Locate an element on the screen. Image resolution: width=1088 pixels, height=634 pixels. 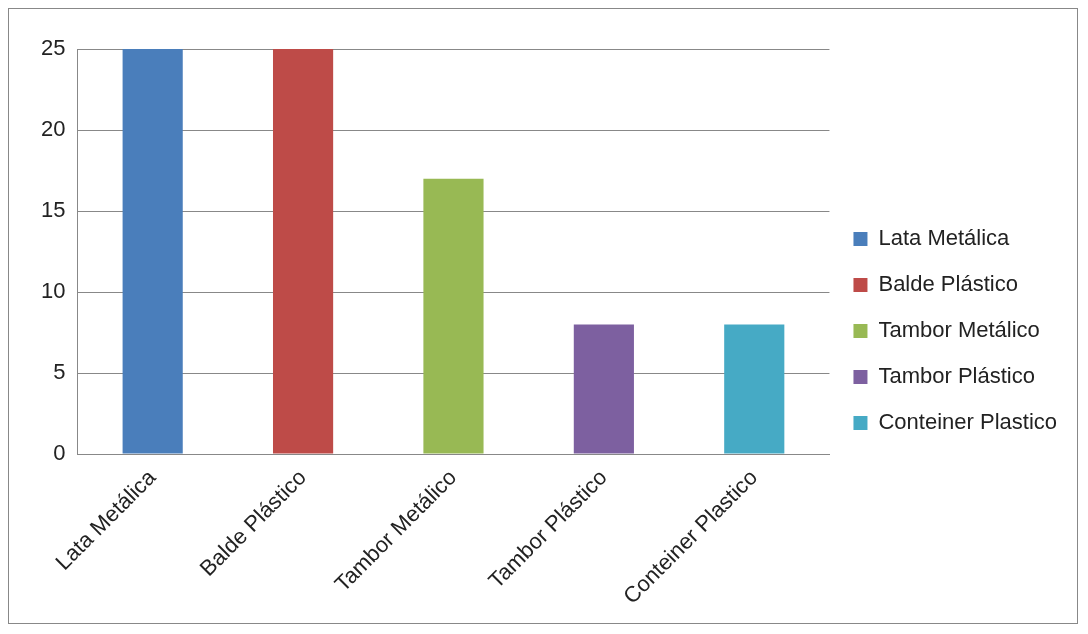
legend-label: Balde Plástico is located at coordinates (948, 284).